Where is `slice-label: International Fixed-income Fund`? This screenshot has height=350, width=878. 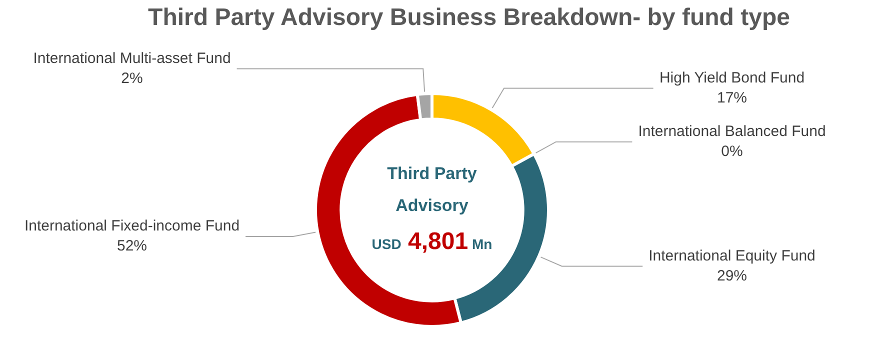 slice-label: International Fixed-income Fund is located at coordinates (132, 226).